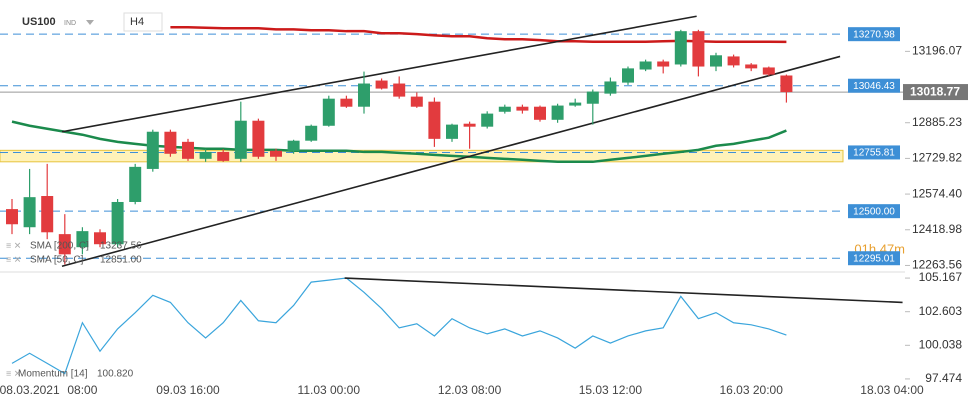  I want to click on timeframe-box, so click(143, 22).